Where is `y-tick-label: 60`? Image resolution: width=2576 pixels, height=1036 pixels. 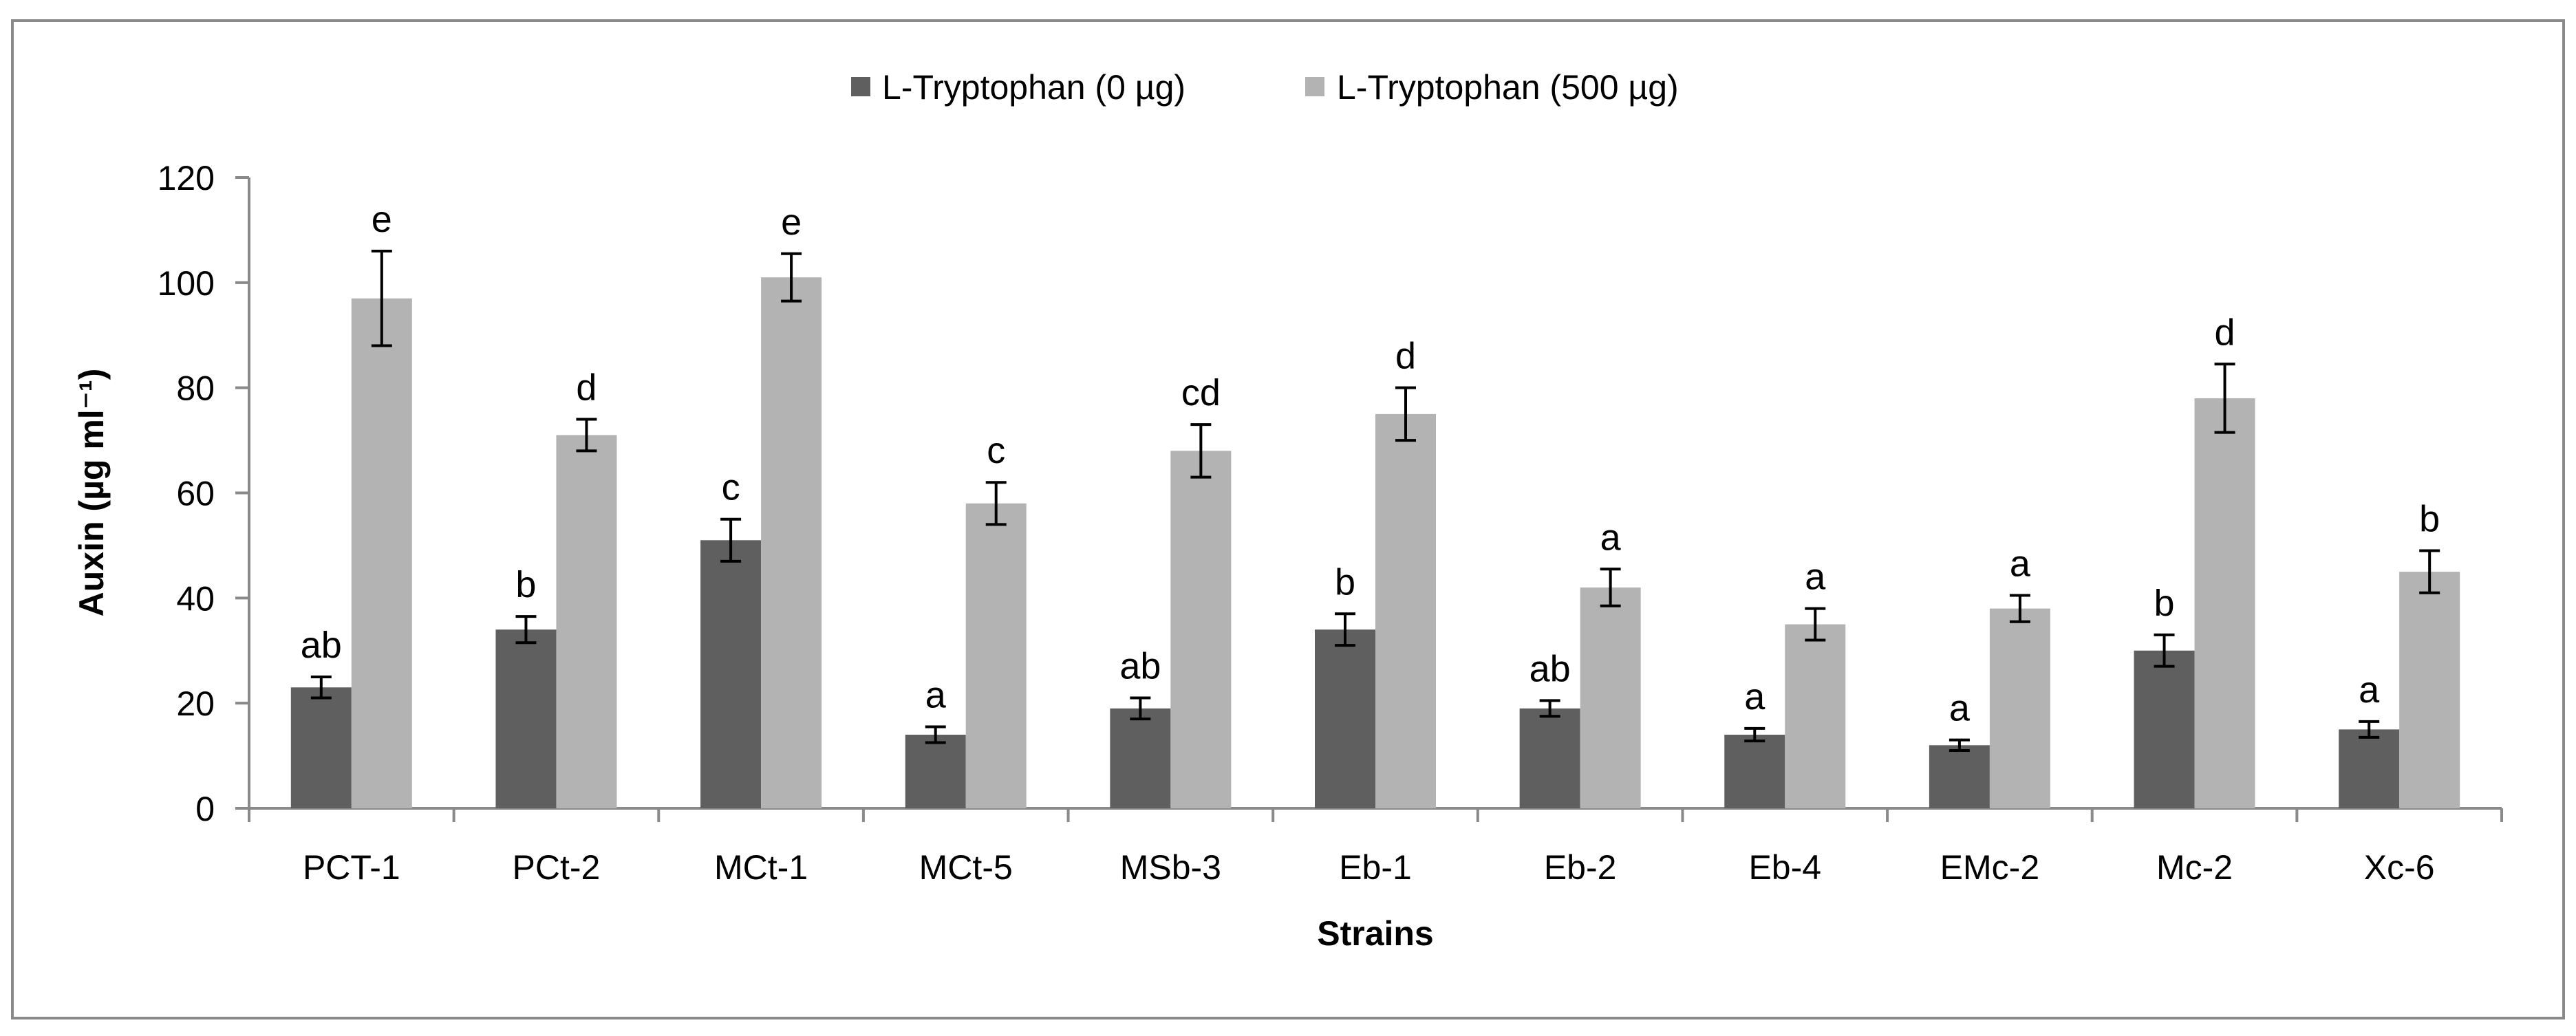
y-tick-label: 60 is located at coordinates (196, 494).